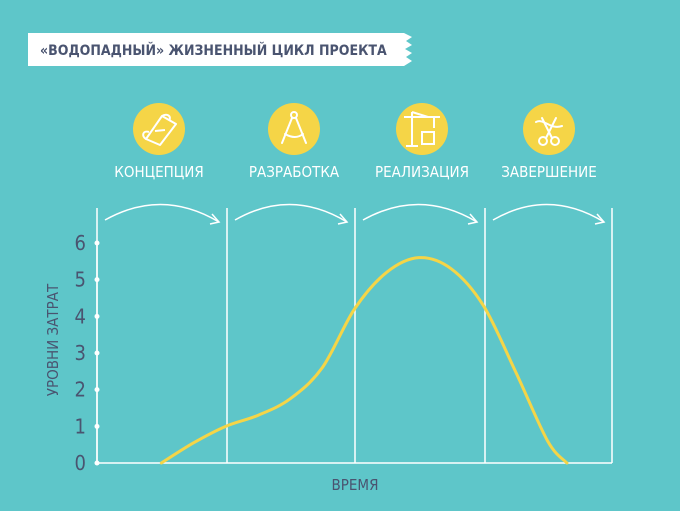  I want to click on y-tick-label: 5, so click(80, 280).